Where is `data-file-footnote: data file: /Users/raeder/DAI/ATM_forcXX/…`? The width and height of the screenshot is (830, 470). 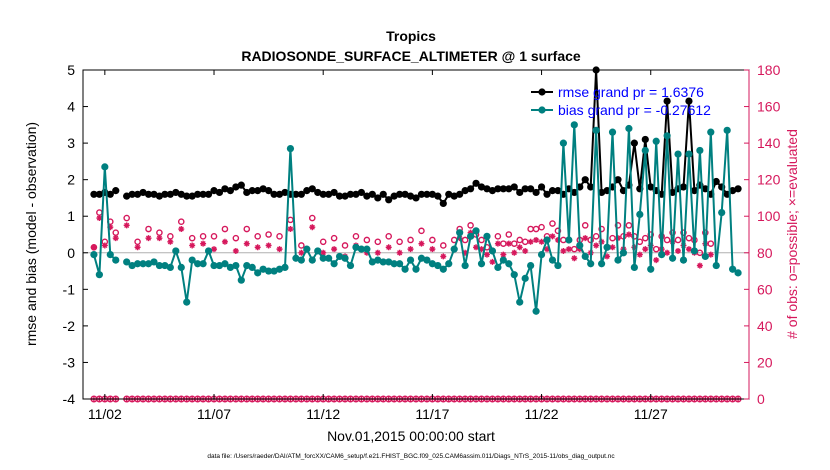 data-file-footnote: data file: /Users/raeder/DAI/ATM_forcXX/… is located at coordinates (411, 456).